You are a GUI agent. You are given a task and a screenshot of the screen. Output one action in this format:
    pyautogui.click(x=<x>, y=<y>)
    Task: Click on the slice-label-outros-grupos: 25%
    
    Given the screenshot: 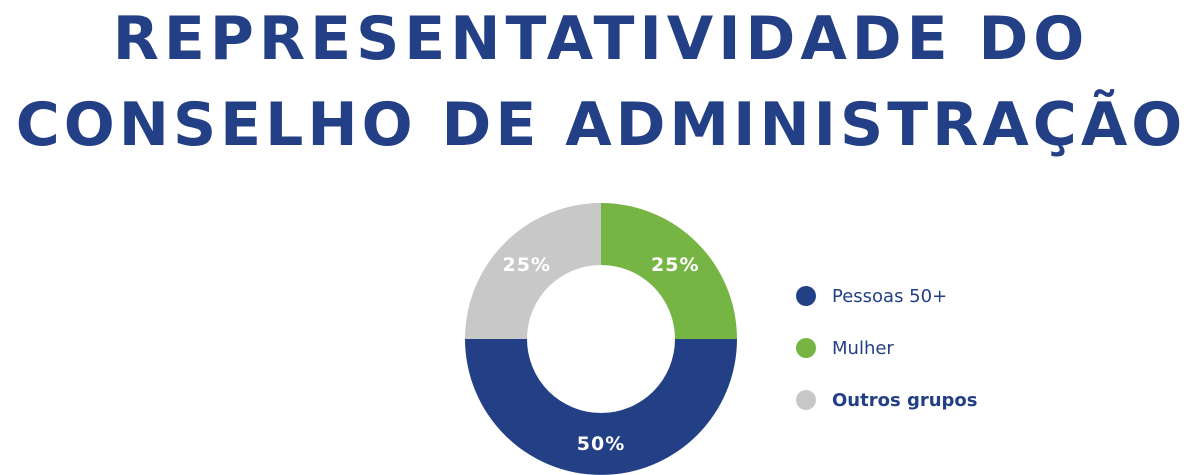 What is the action you would take?
    pyautogui.click(x=527, y=265)
    